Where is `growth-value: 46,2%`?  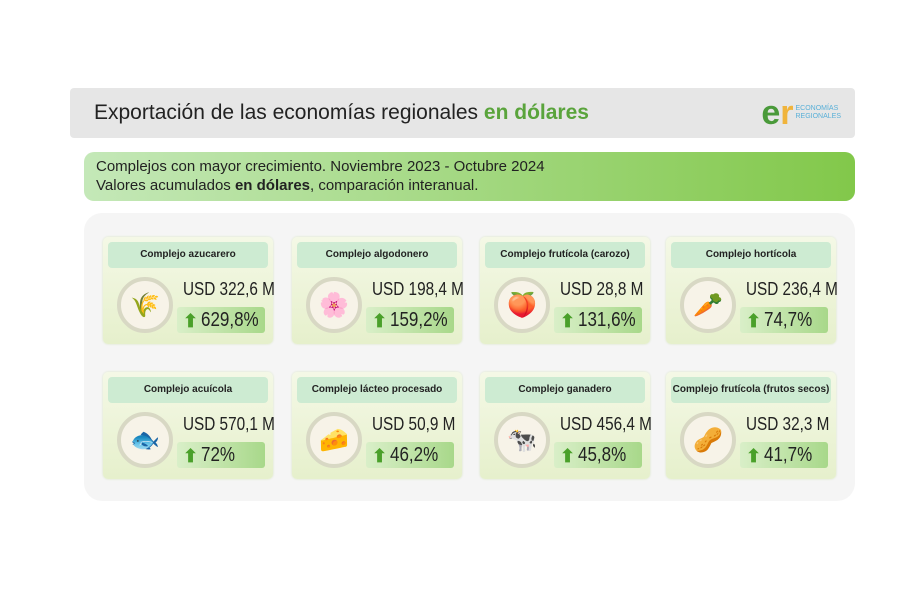 growth-value: 46,2% is located at coordinates (414, 455).